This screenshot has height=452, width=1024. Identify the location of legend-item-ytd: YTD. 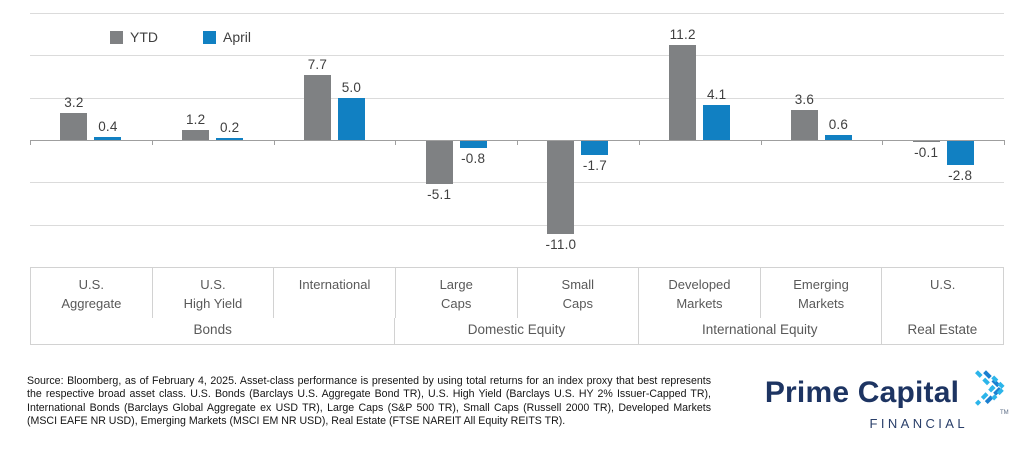
(134, 37).